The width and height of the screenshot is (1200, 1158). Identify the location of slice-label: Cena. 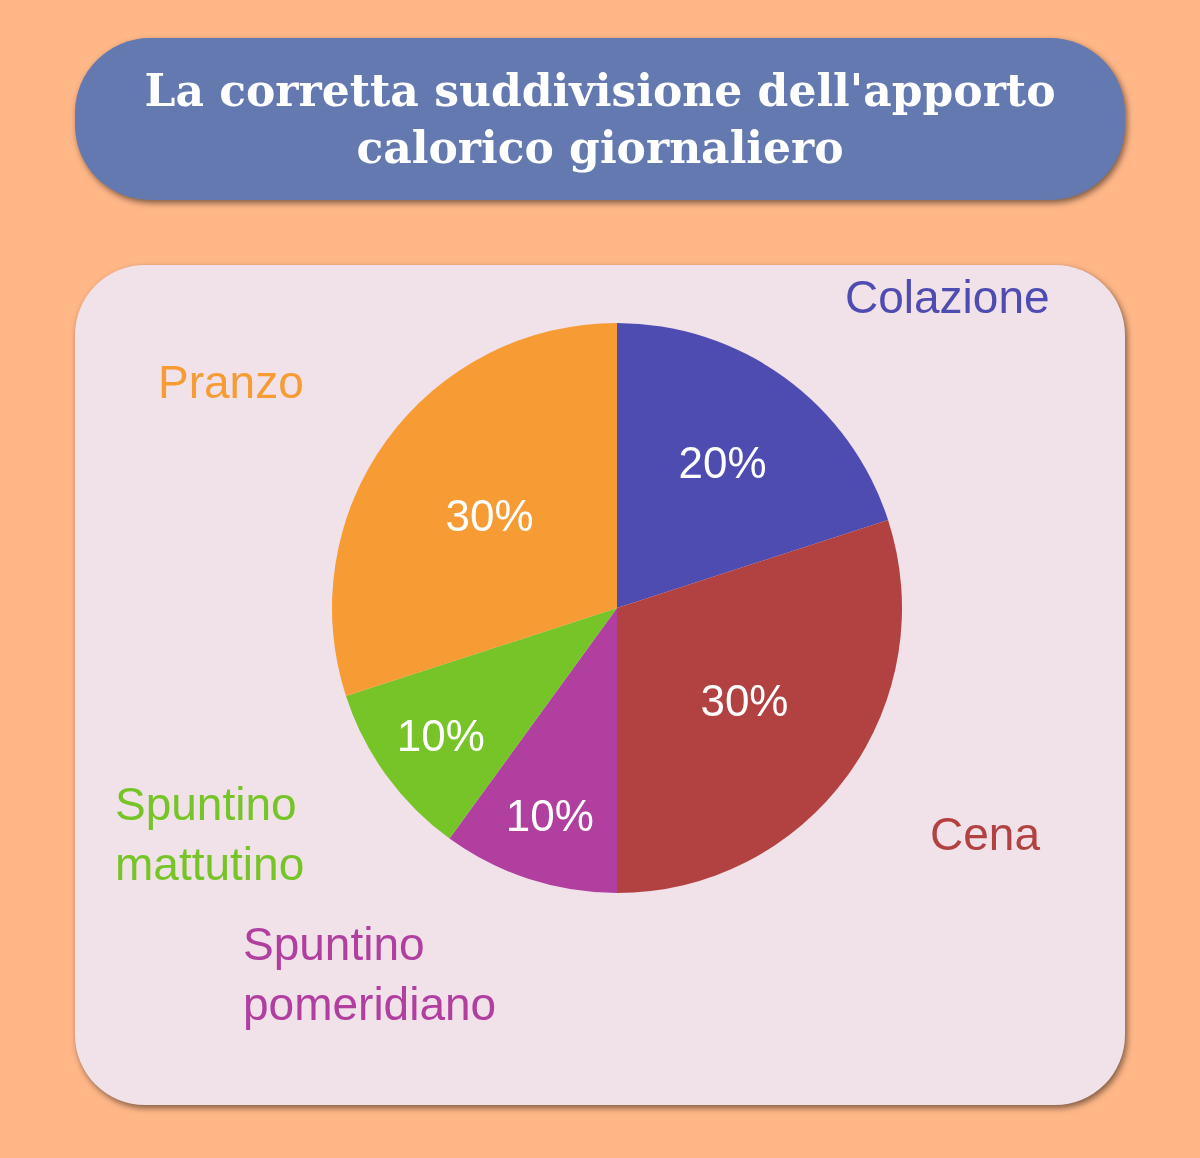
(985, 834).